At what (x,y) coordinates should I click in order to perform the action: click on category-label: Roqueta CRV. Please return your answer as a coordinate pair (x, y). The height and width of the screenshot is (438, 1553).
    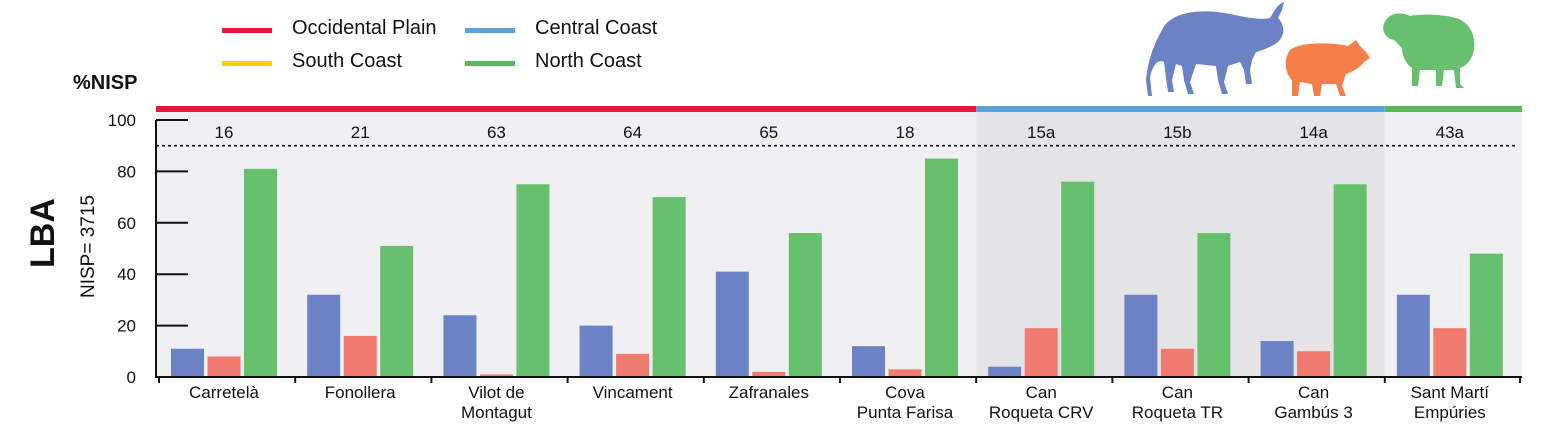
    Looking at the image, I should click on (1041, 412).